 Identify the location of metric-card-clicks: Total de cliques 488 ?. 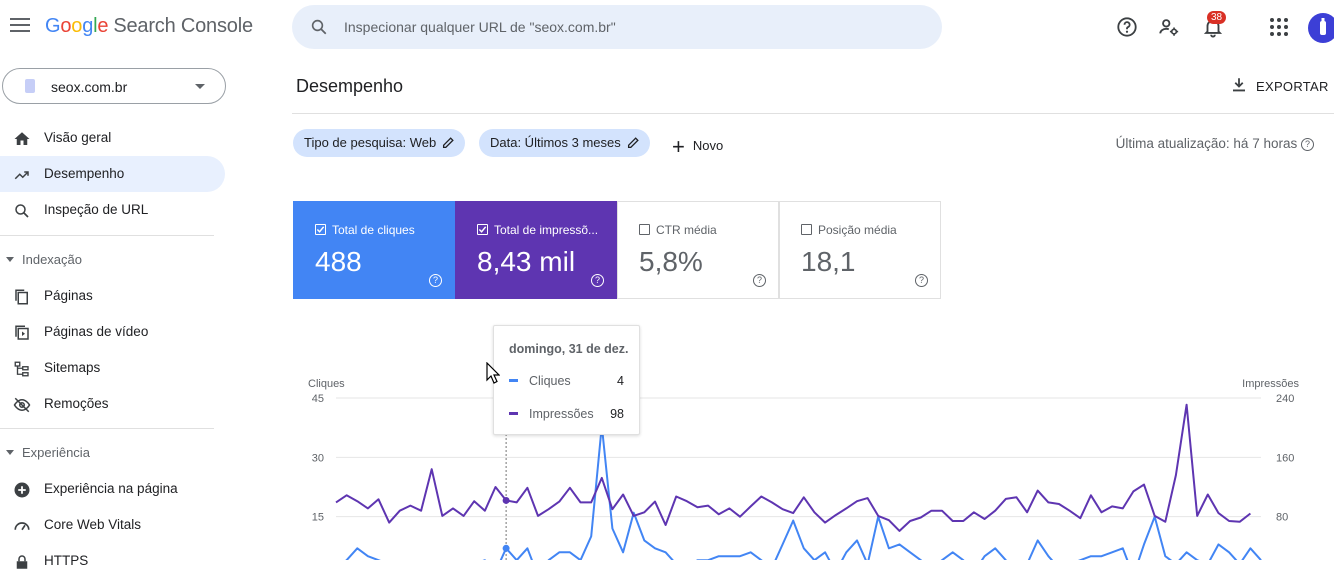
(374, 250).